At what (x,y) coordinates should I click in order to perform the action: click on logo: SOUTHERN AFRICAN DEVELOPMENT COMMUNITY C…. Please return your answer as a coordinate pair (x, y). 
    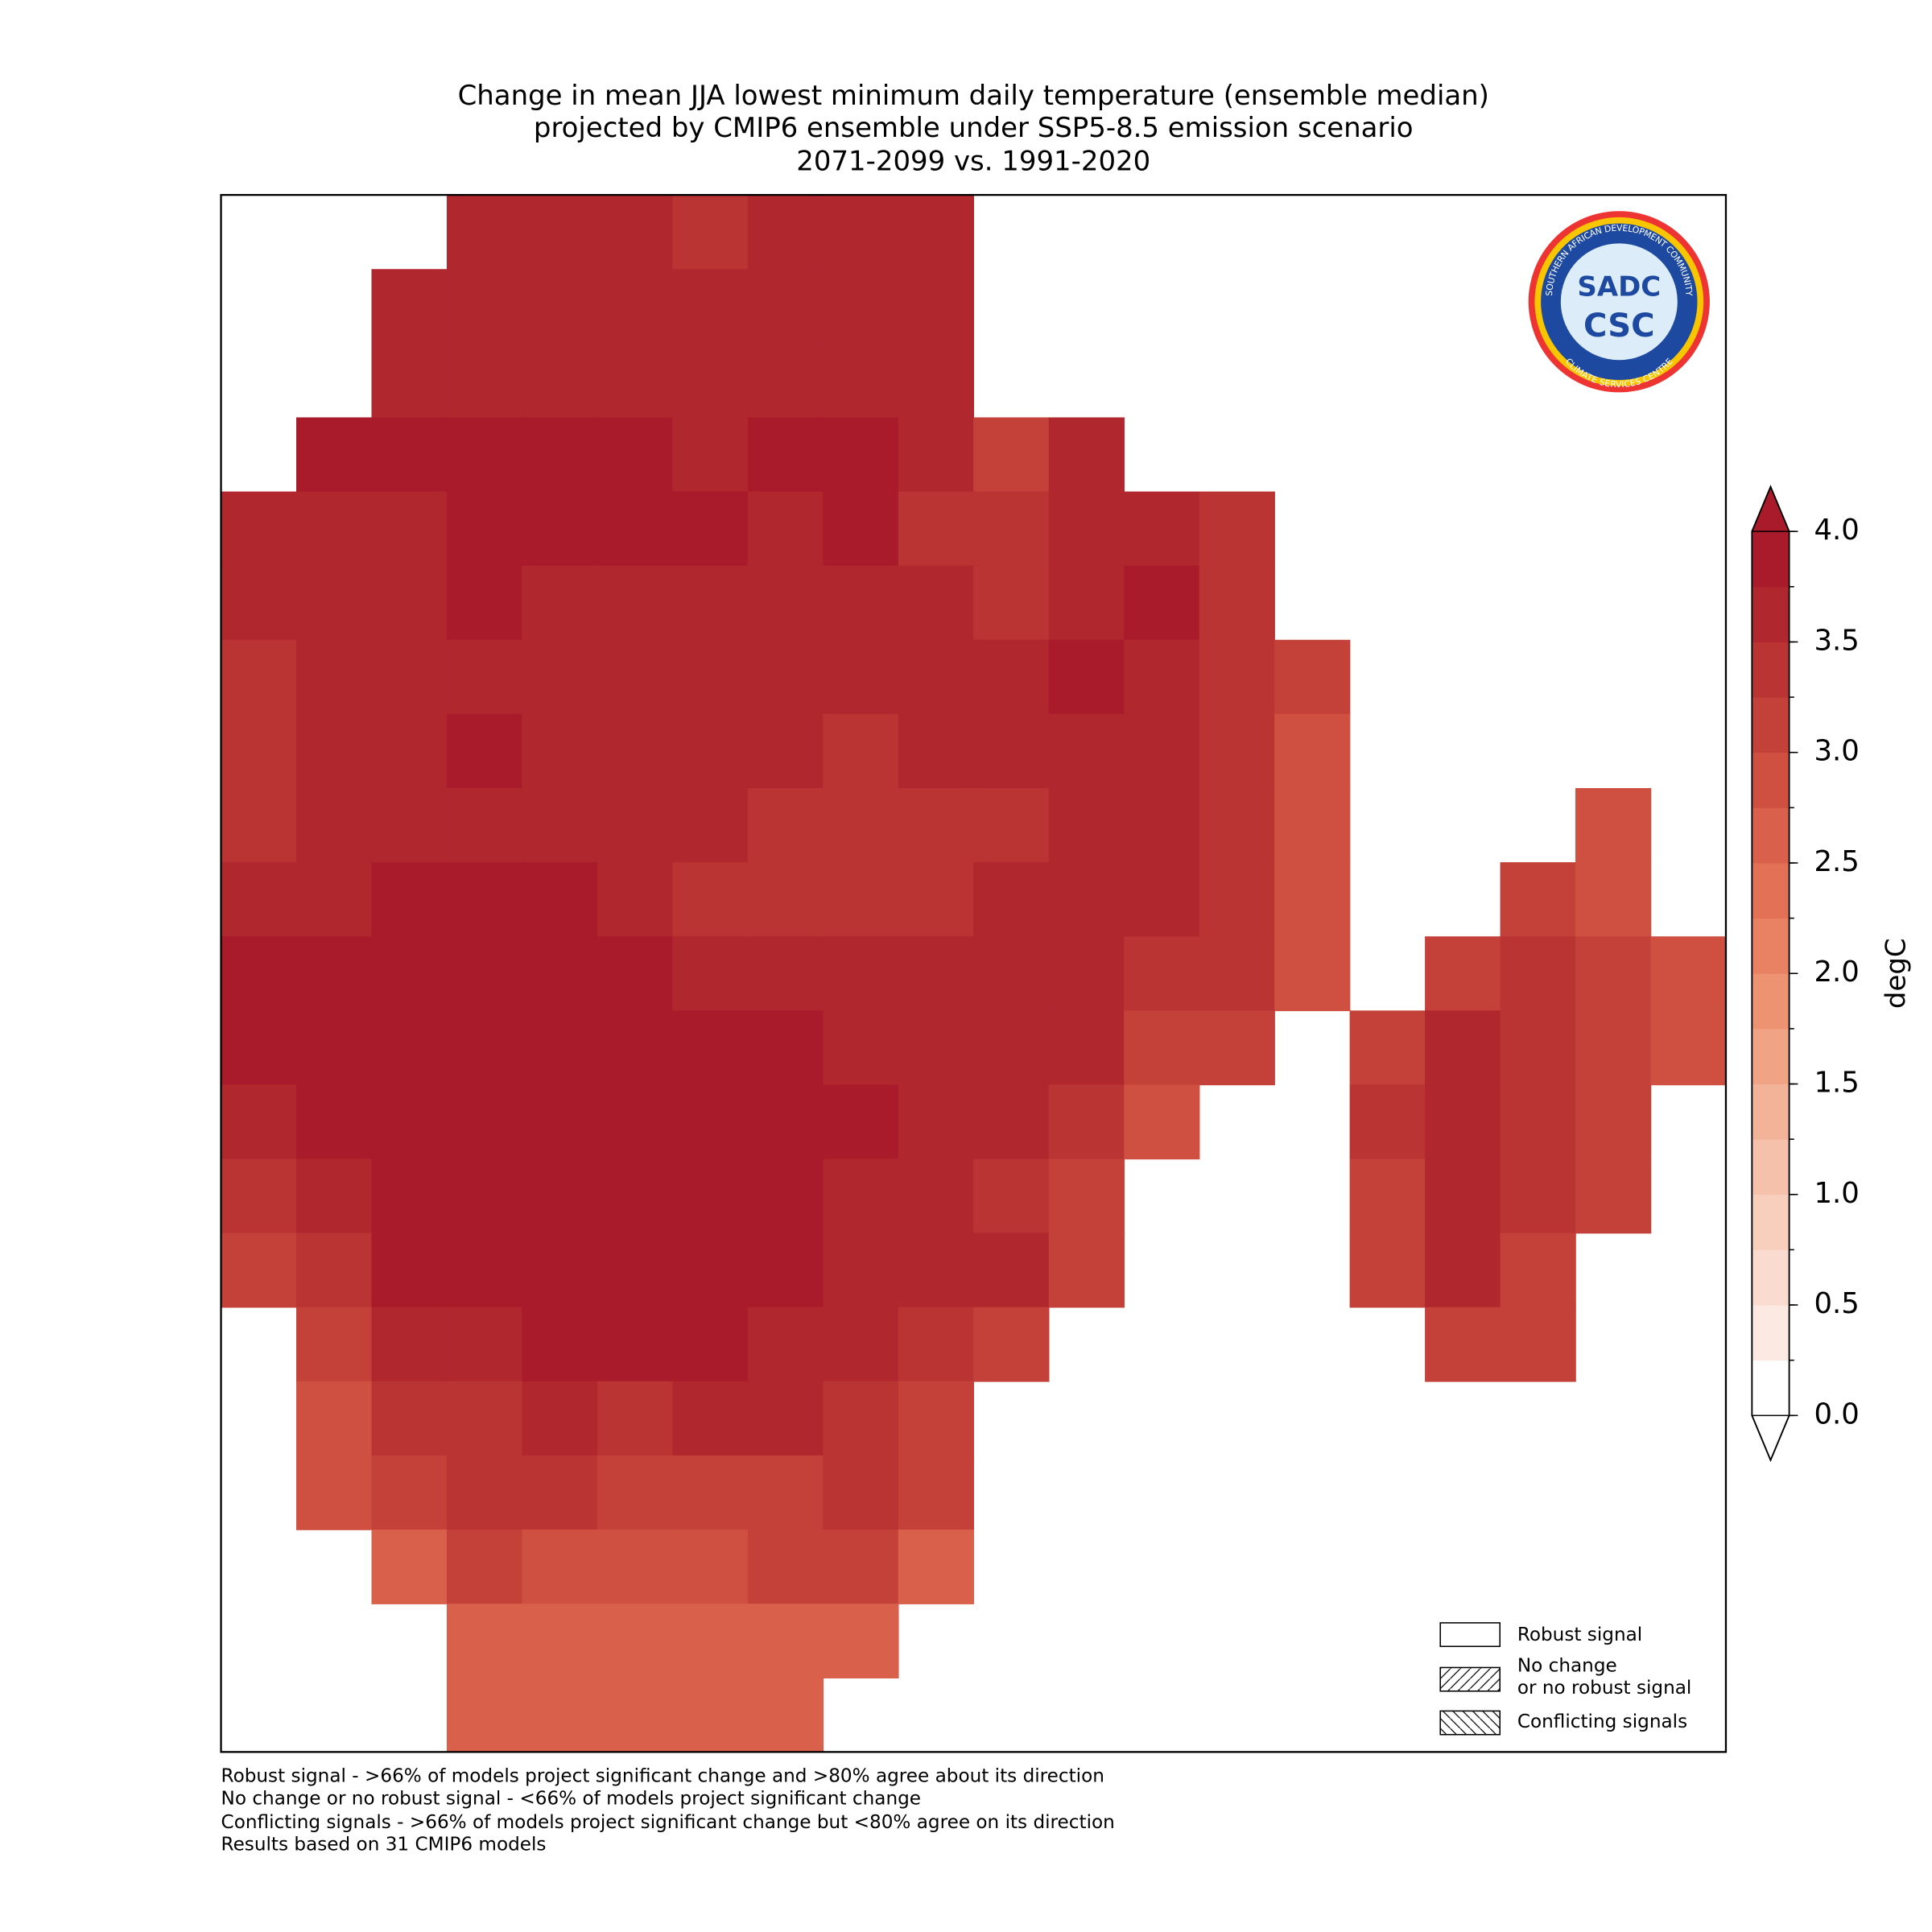
    Looking at the image, I should click on (1619, 302).